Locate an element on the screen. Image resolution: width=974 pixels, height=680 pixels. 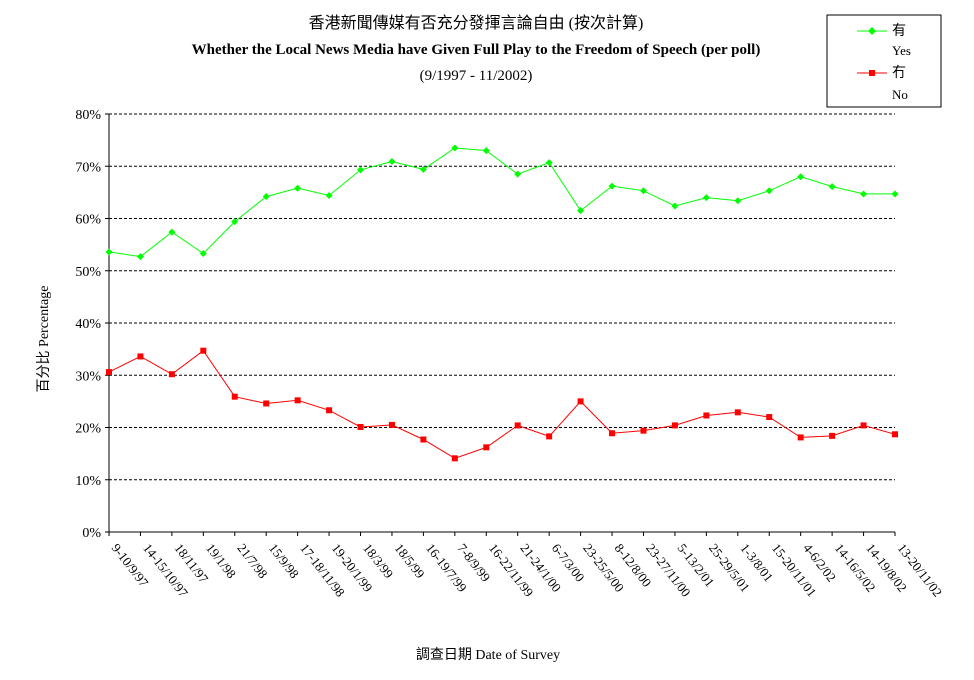
x-tick-label: 18/5/99 is located at coordinates (410, 561).